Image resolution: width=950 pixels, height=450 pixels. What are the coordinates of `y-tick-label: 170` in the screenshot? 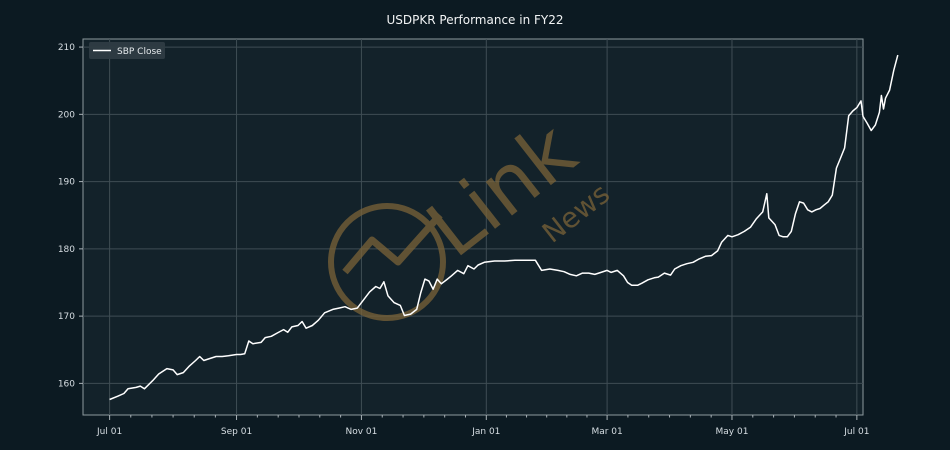 It's located at (66, 317).